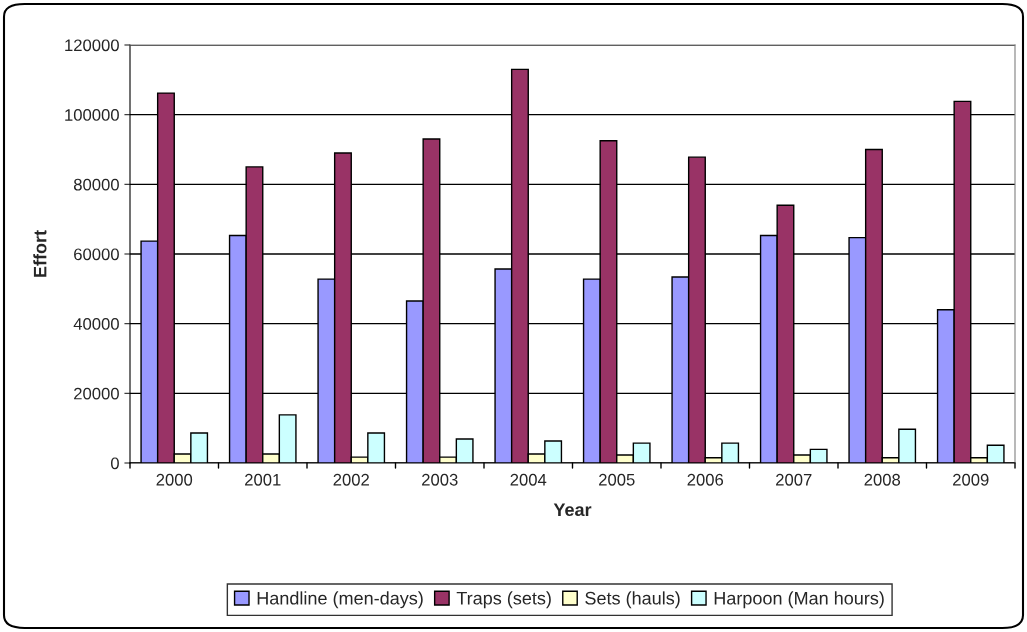  What do you see at coordinates (92, 45) in the screenshot?
I see `y-tick-label: 120000` at bounding box center [92, 45].